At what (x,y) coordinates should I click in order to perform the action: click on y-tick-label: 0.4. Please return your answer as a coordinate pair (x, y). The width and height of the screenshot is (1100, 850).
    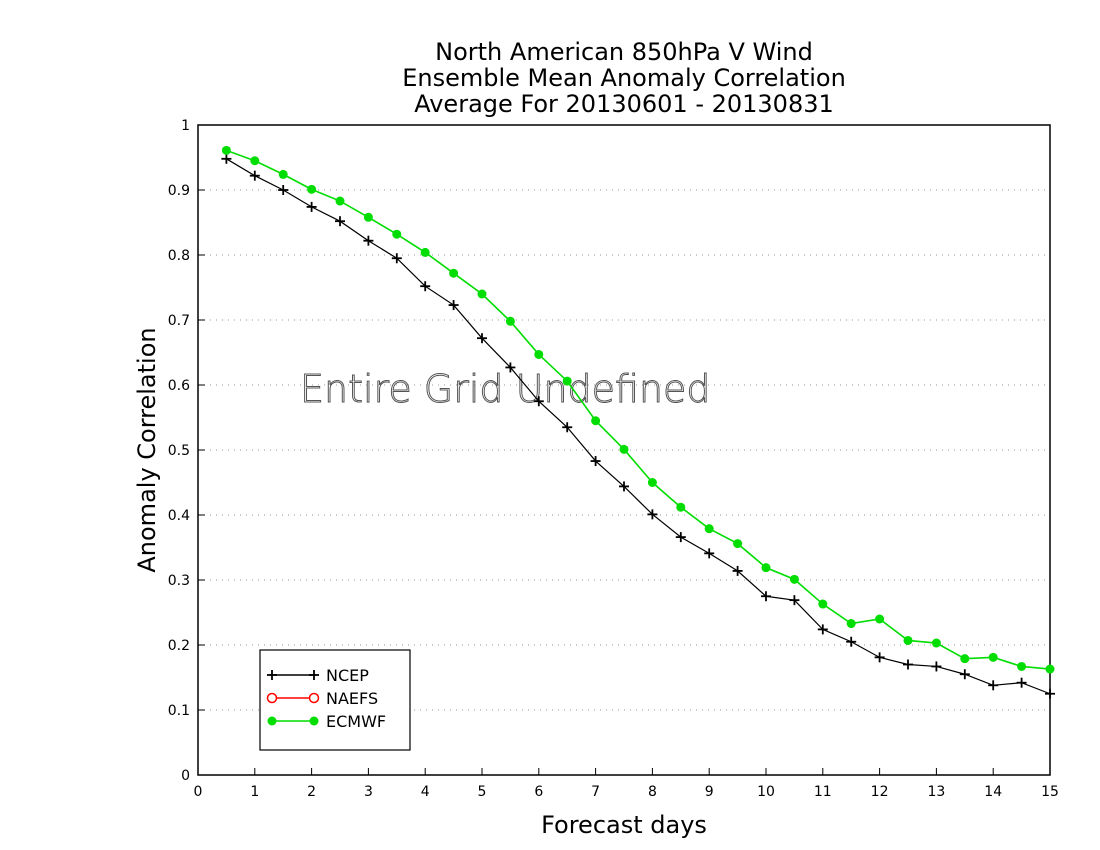
    Looking at the image, I should click on (179, 516).